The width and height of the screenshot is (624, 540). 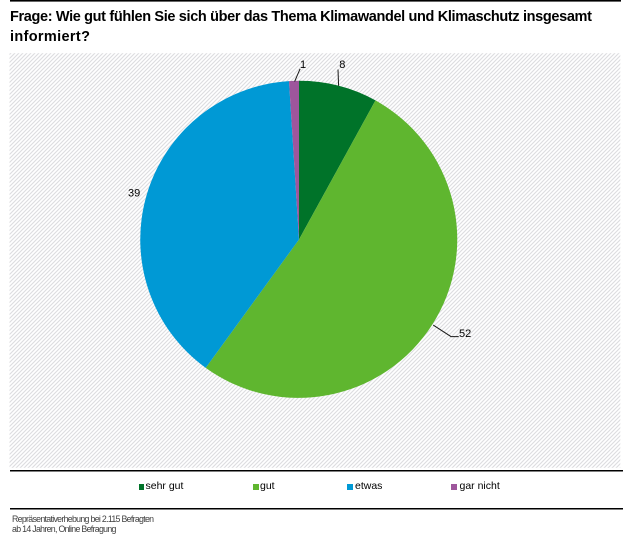 What do you see at coordinates (134, 194) in the screenshot?
I see `svg-text: 39` at bounding box center [134, 194].